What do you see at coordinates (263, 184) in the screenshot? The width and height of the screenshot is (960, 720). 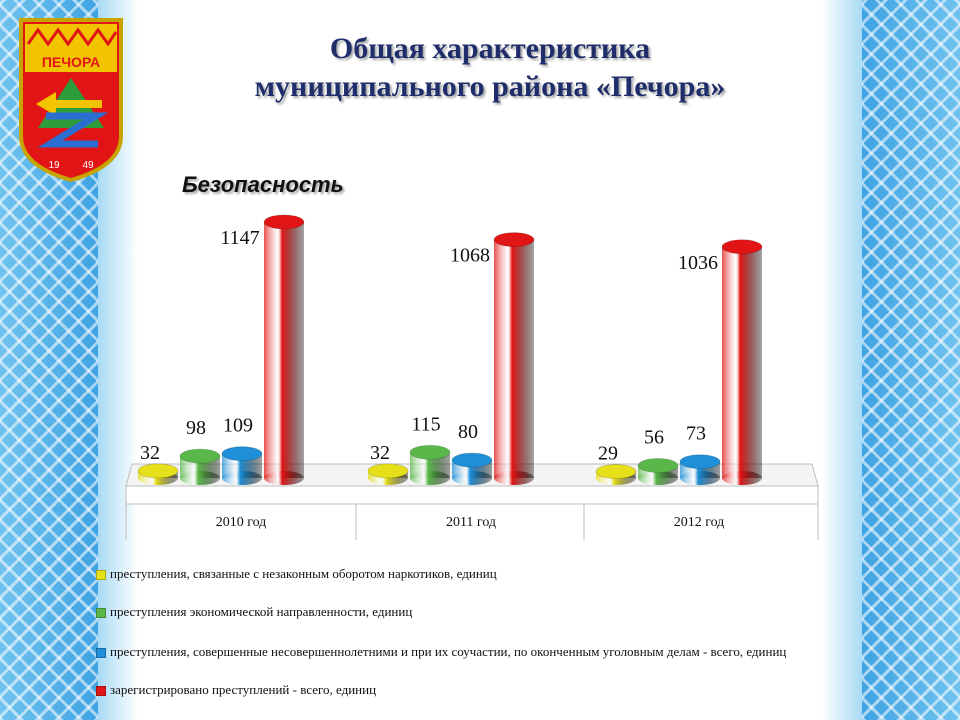 I see `chart-title: Безопасность` at bounding box center [263, 184].